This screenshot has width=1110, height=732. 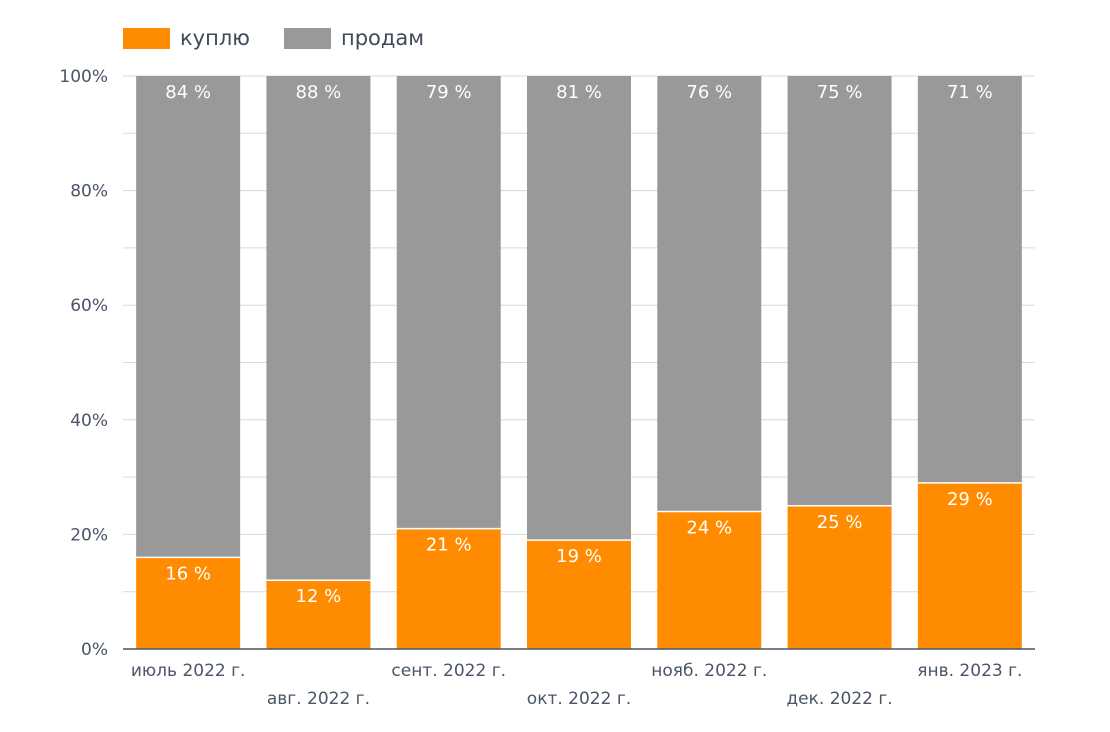 I want to click on data-label-buy: 29 %, so click(x=970, y=499).